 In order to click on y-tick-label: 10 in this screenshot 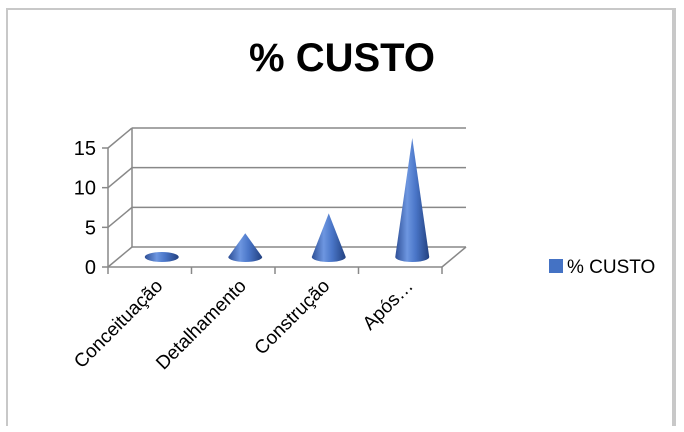, I will do `click(85, 189)`.